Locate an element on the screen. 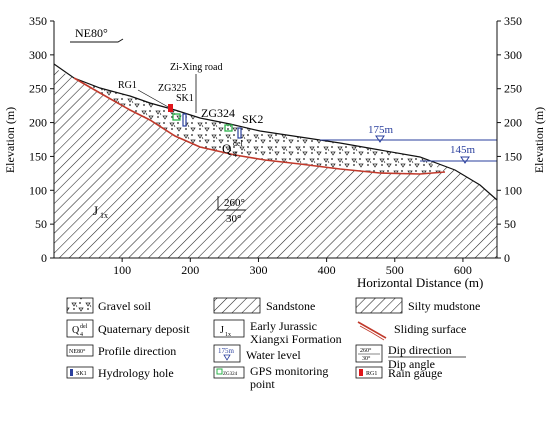 The width and height of the screenshot is (550, 421). quaternary-swatch is located at coordinates (80, 328).